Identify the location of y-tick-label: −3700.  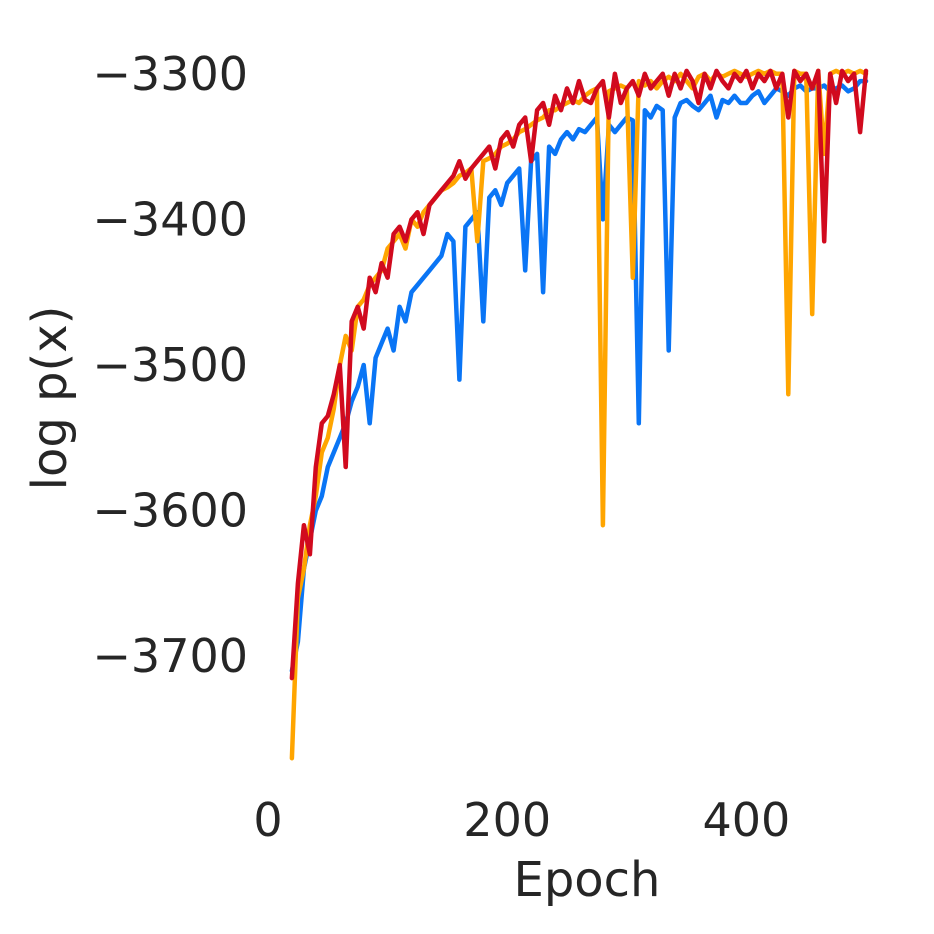
(170, 656).